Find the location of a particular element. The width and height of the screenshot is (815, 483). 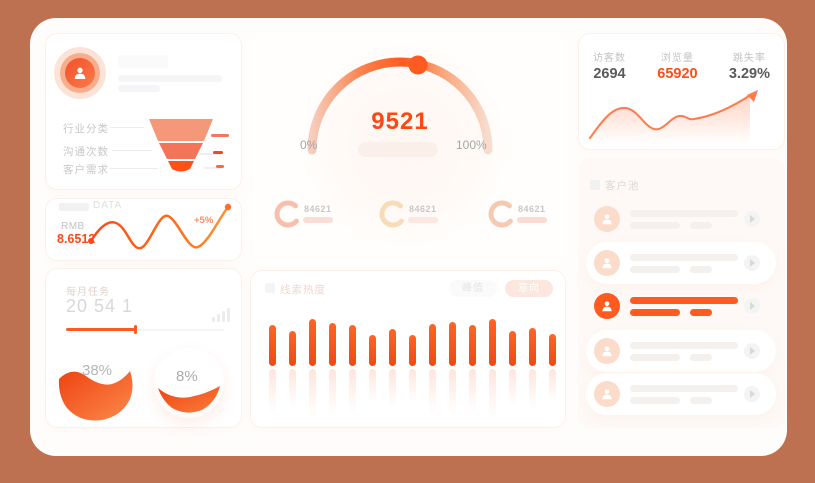

liquid-gauge-8: 8% is located at coordinates (189, 383).